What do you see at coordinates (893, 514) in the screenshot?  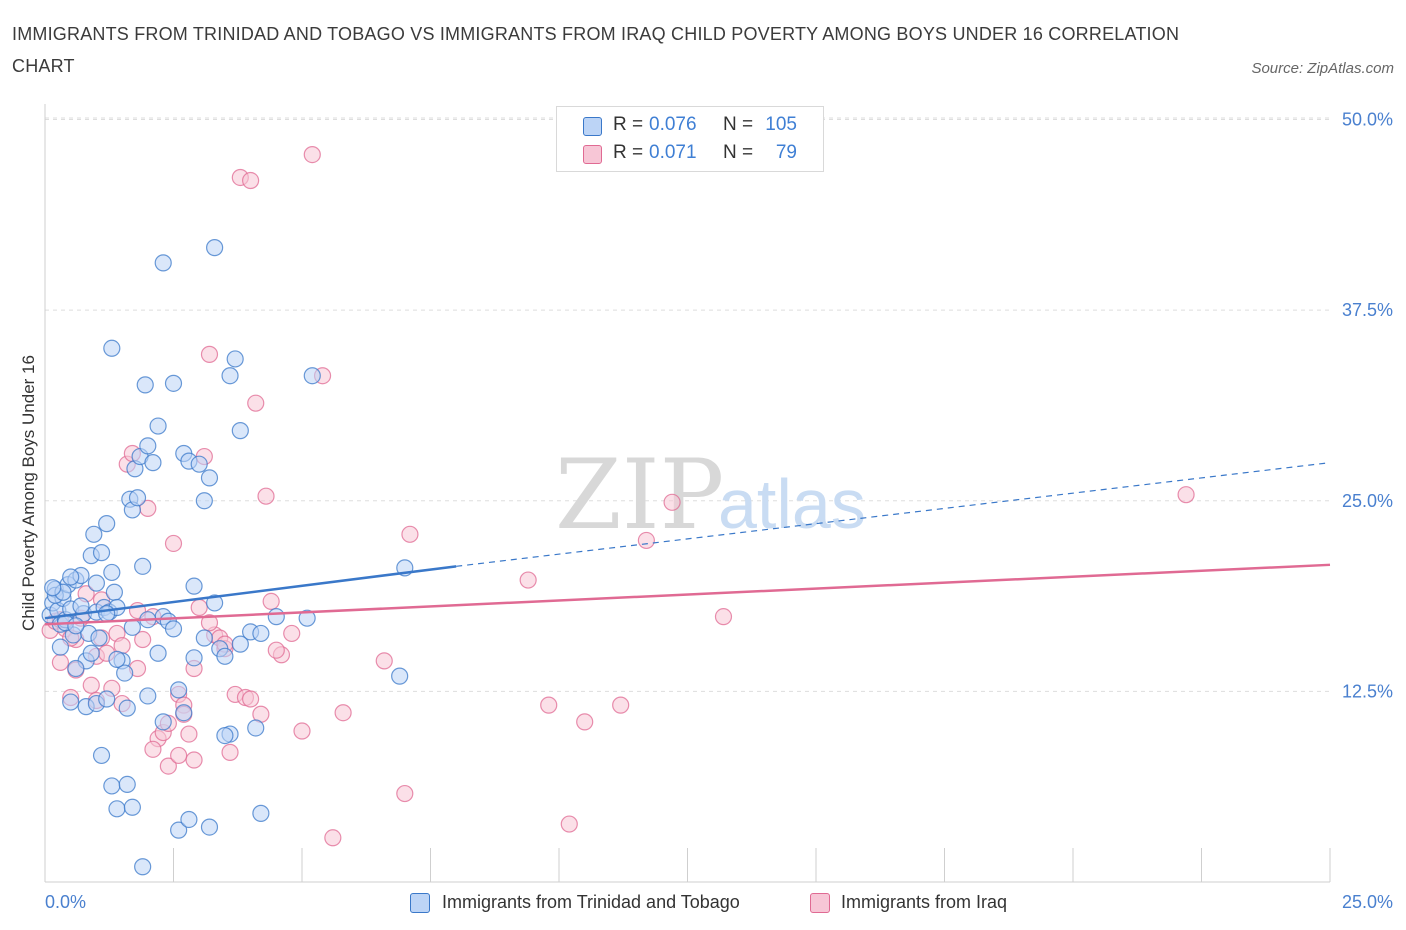 I see `trend-line-trinidad-extension` at bounding box center [893, 514].